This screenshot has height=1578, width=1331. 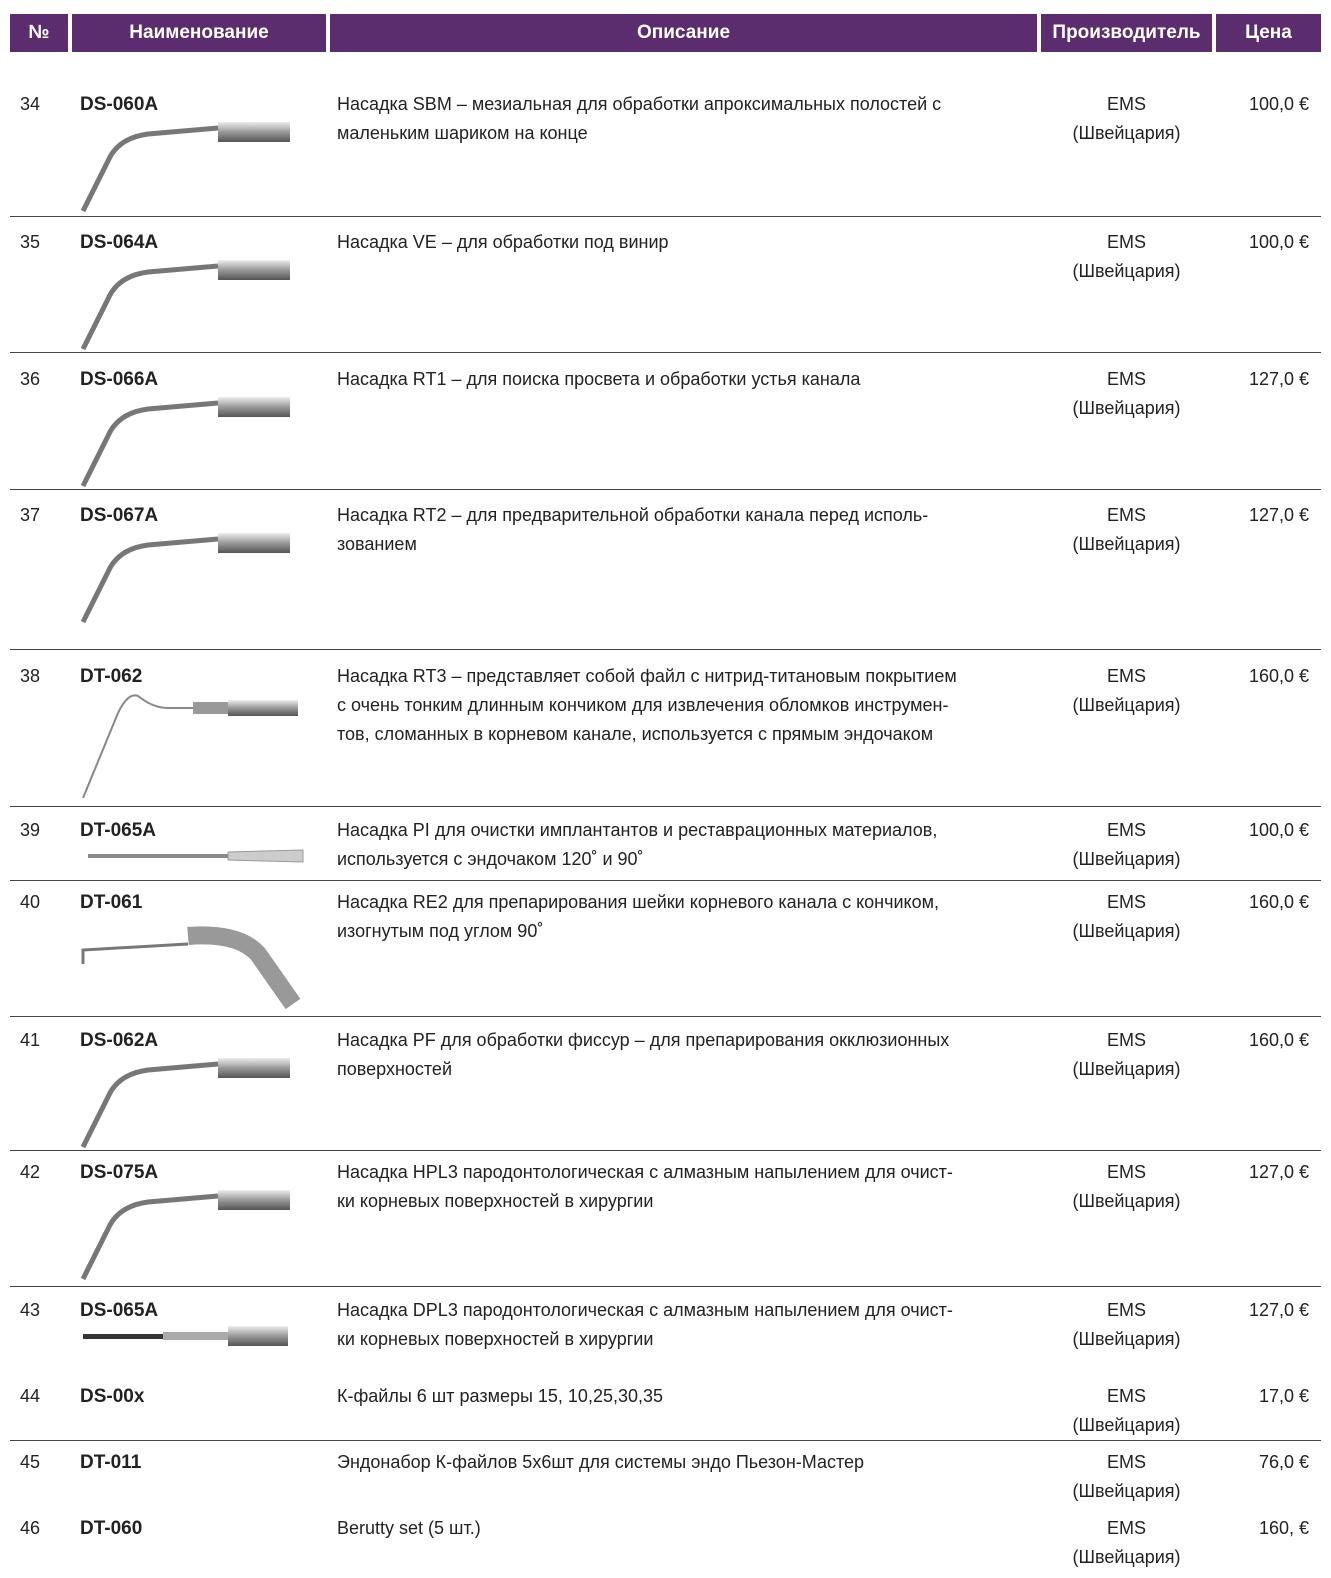 I want to click on header-cell: Наименование, so click(x=199, y=33).